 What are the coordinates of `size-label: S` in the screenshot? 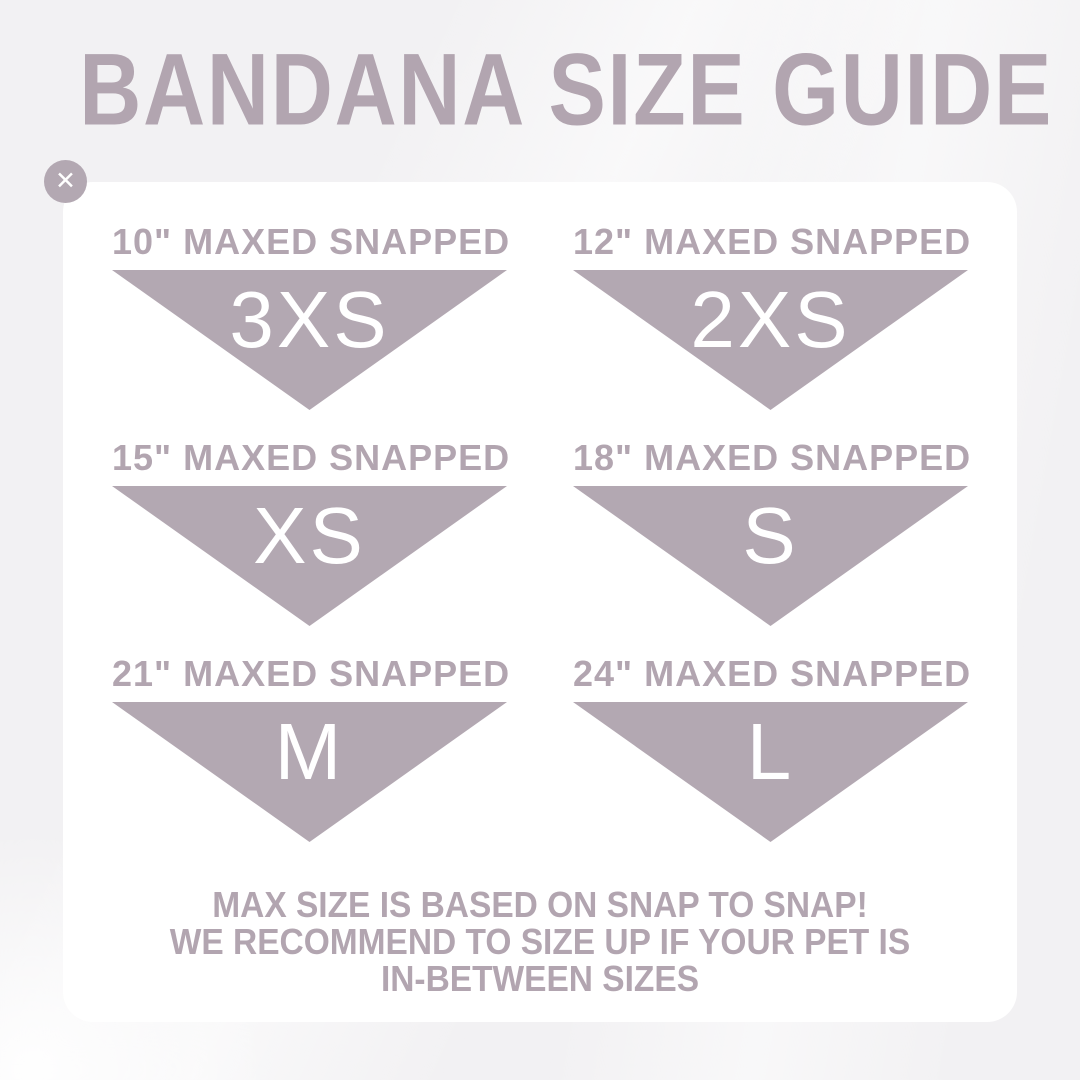 It's located at (770, 535).